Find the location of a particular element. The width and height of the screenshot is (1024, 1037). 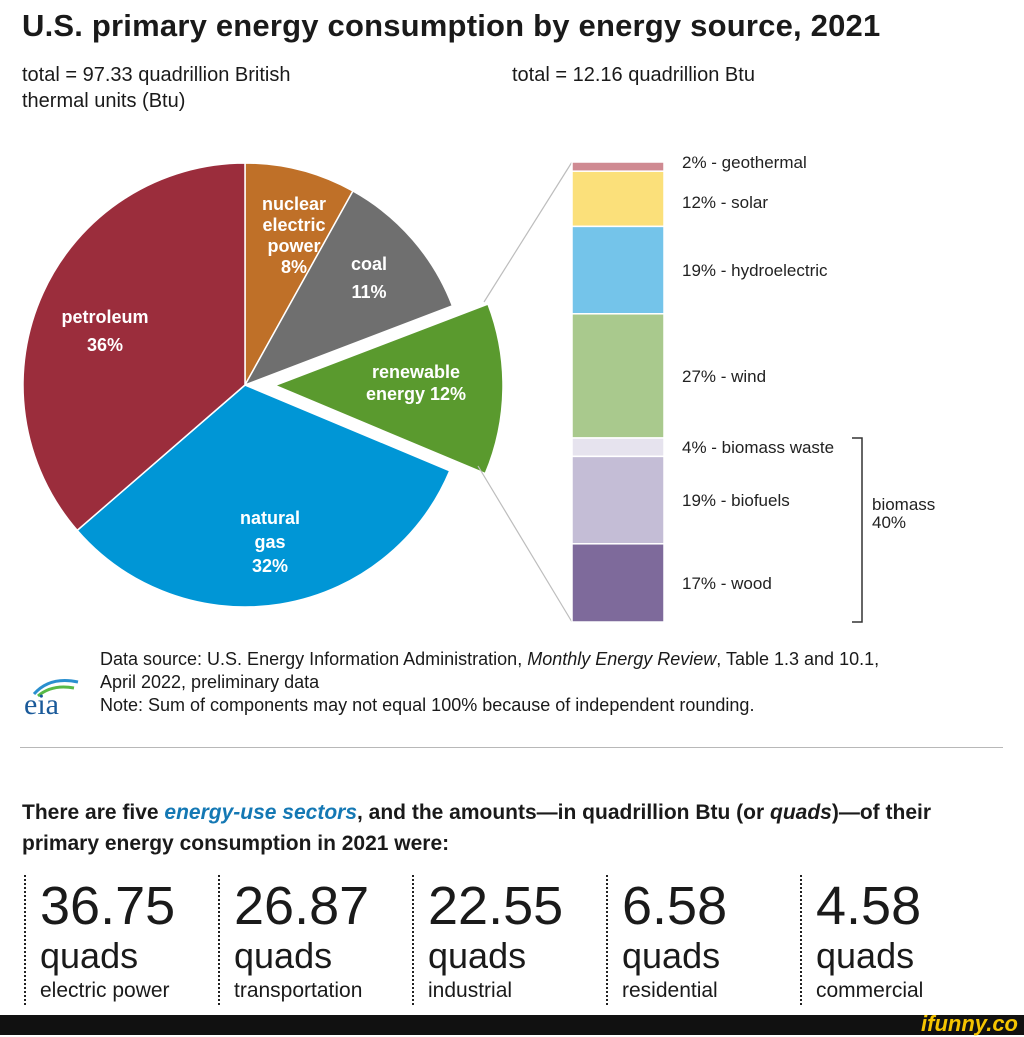

pie-label-nuclear: power is located at coordinates (293, 246).